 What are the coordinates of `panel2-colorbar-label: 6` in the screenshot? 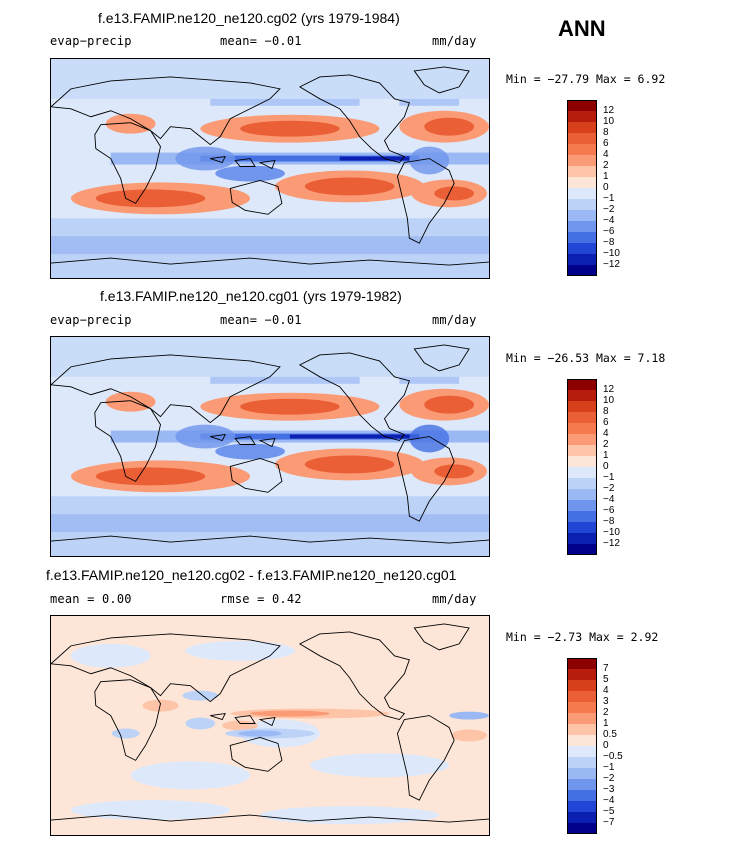 It's located at (606, 422).